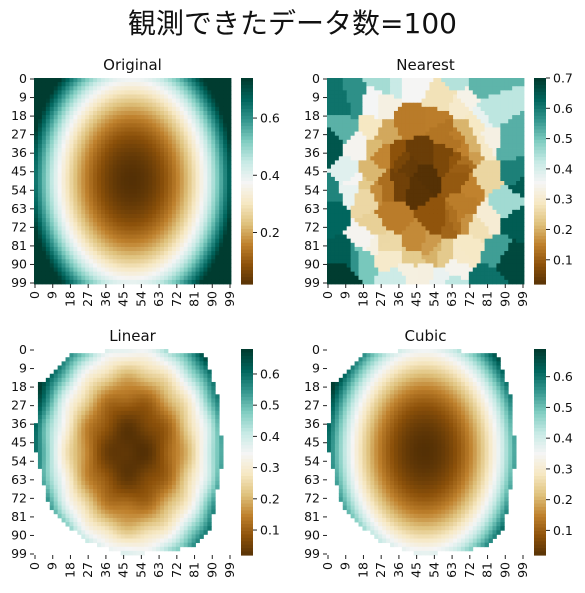  I want to click on colorbar-segment, so click(247, 110).